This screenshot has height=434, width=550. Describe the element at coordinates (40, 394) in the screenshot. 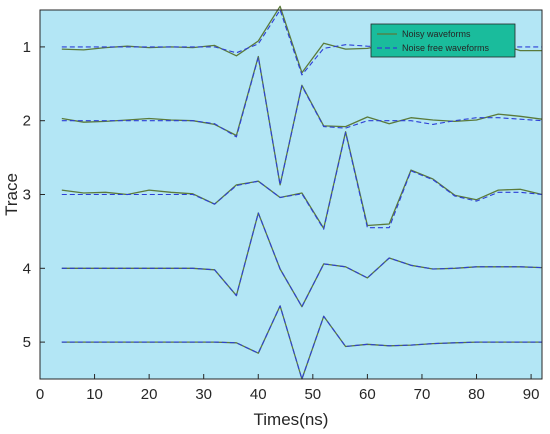

I see `x-tick-label: 0` at that location.